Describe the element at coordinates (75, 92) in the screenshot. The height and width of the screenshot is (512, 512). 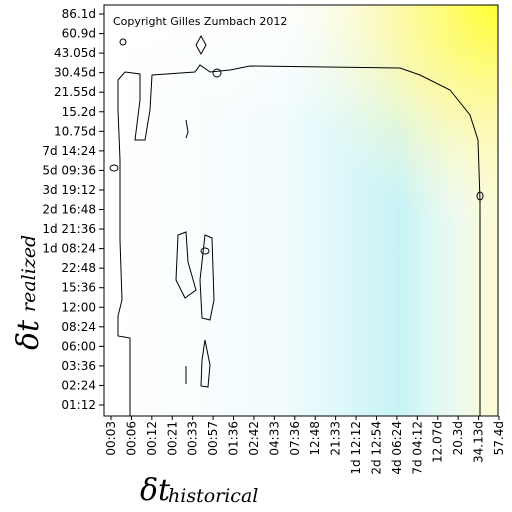
I see `y-tick-label: 21.55d` at that location.